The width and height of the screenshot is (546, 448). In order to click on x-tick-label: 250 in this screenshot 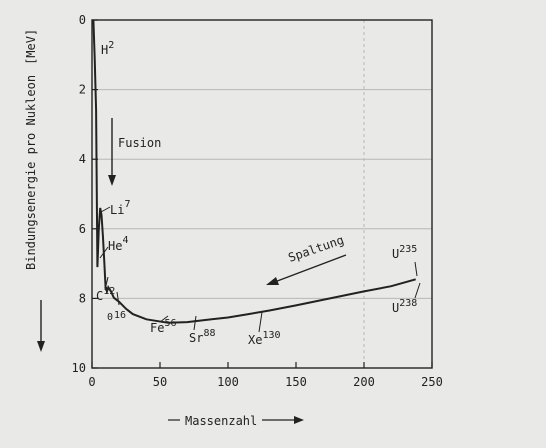, I will do `click(432, 382)`.